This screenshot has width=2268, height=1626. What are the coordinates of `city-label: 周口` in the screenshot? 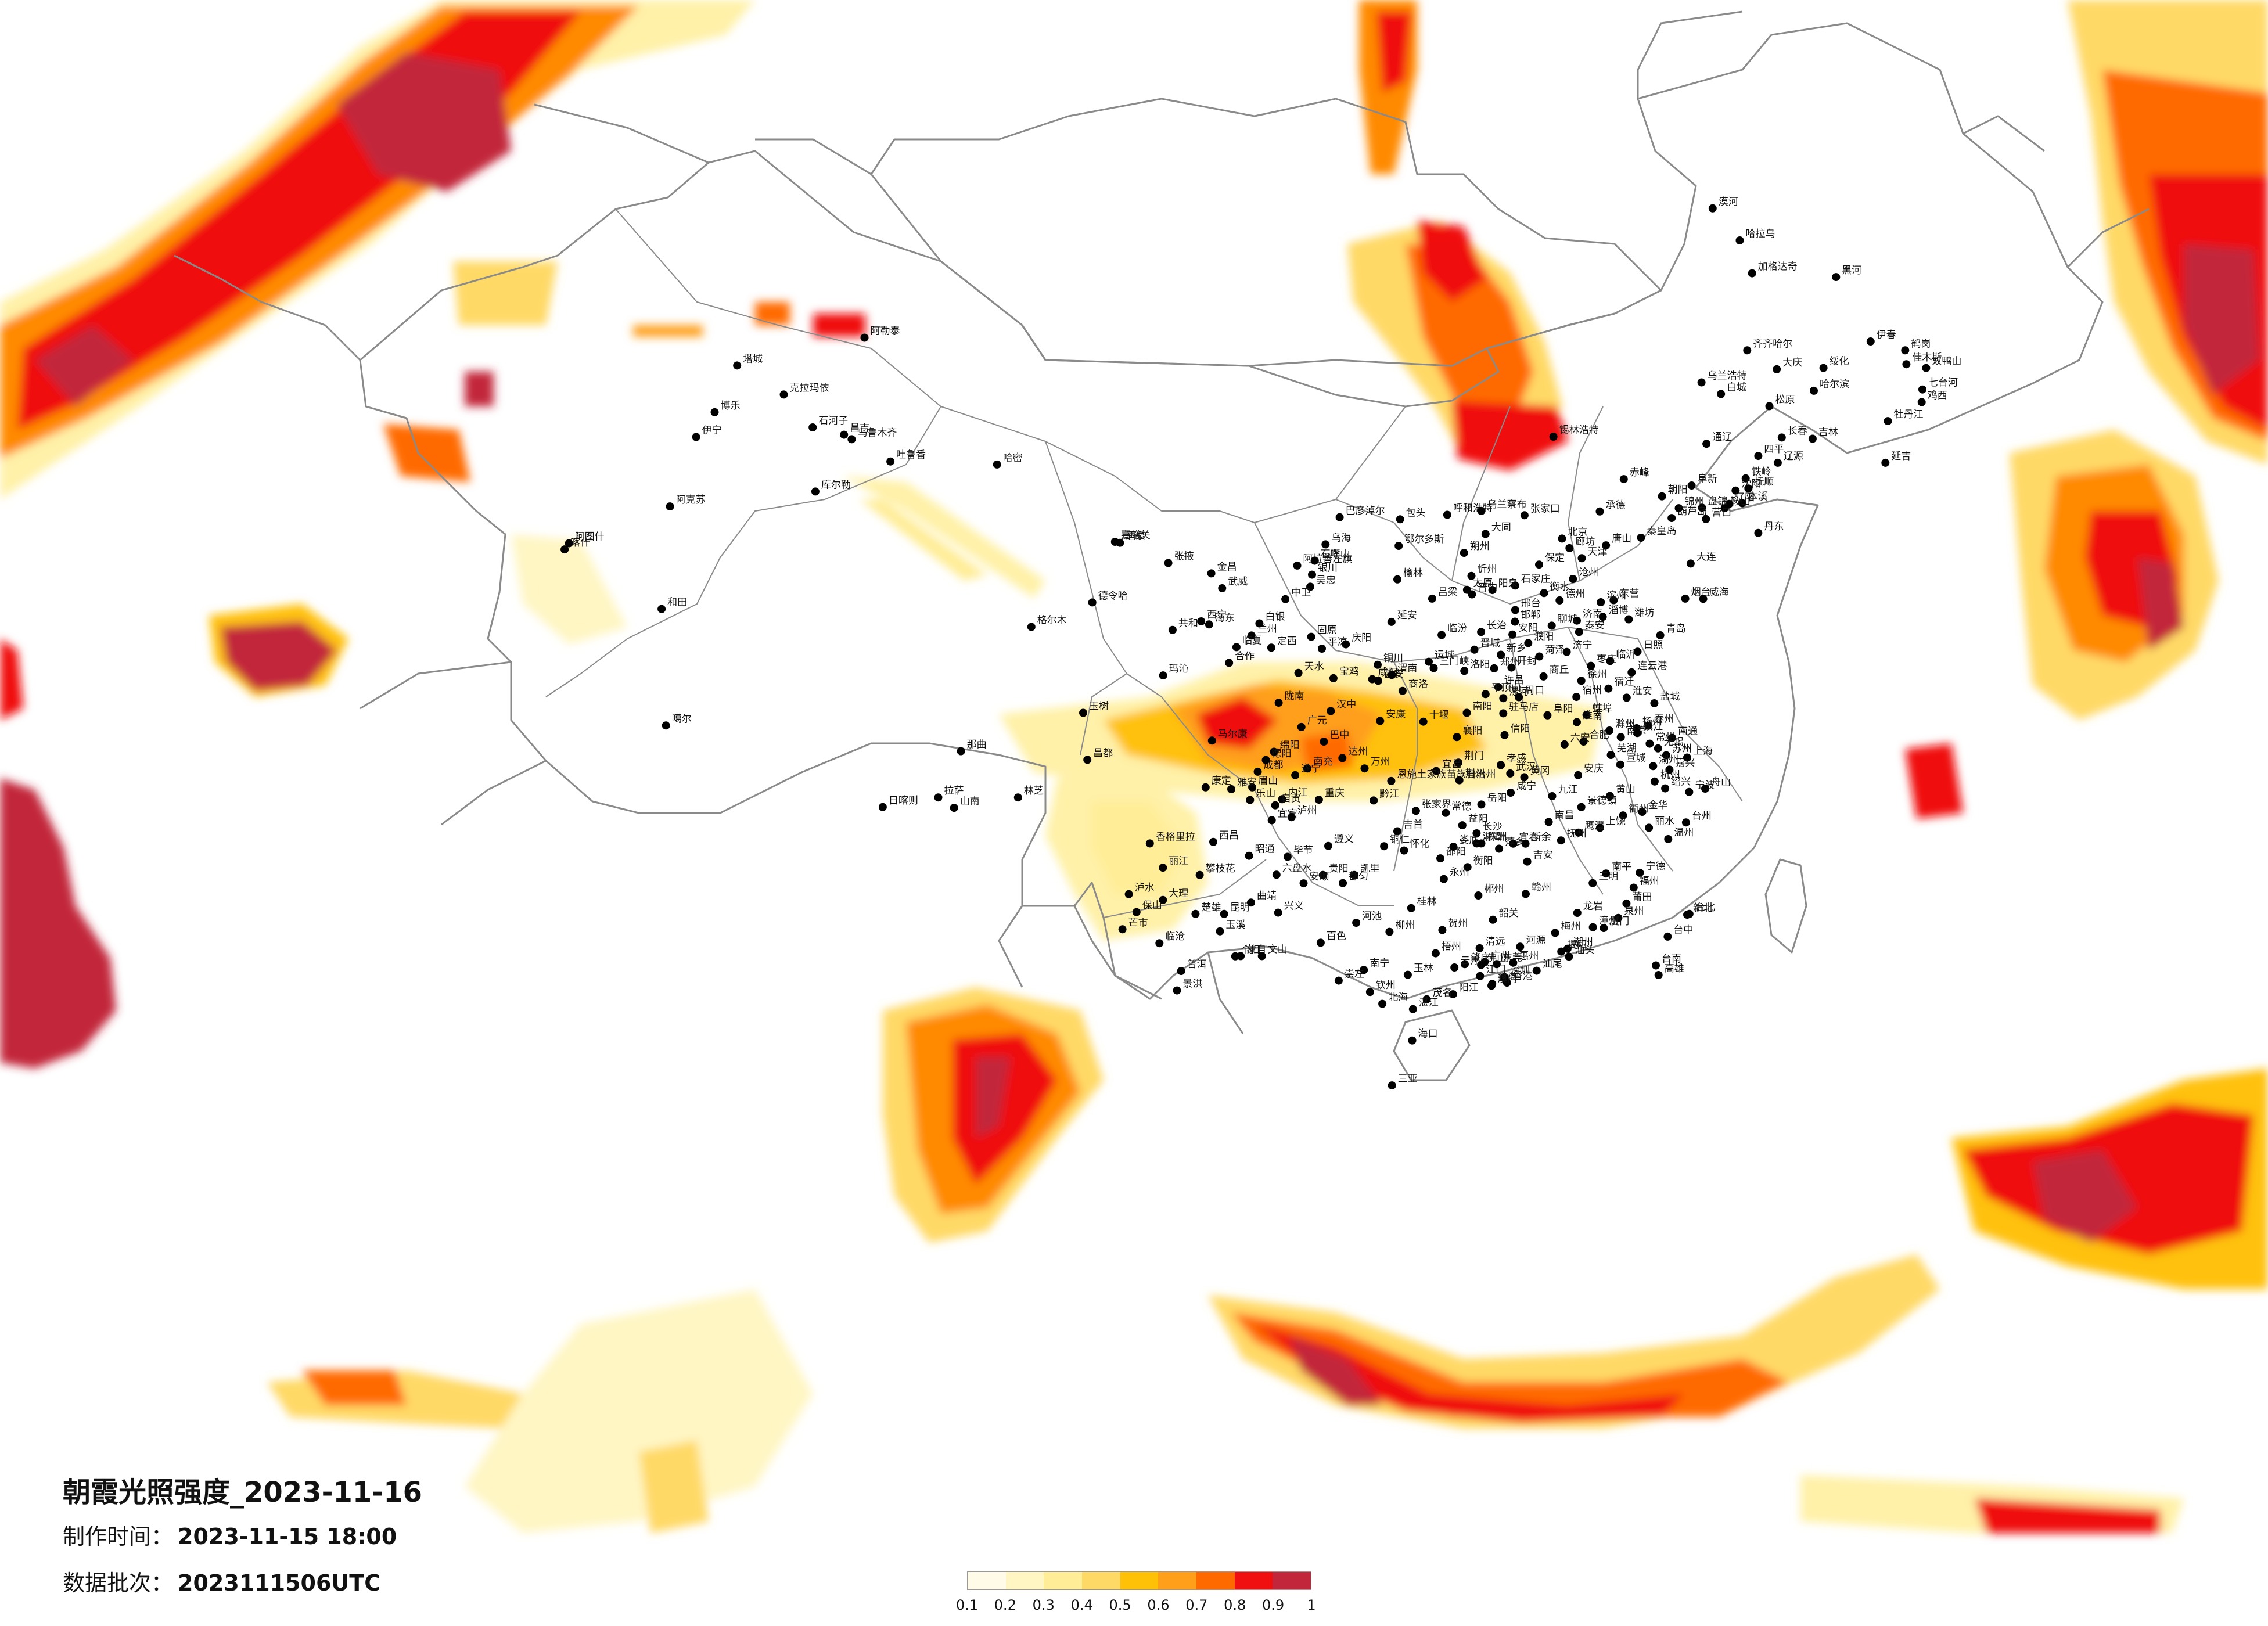 It's located at (1534, 691).